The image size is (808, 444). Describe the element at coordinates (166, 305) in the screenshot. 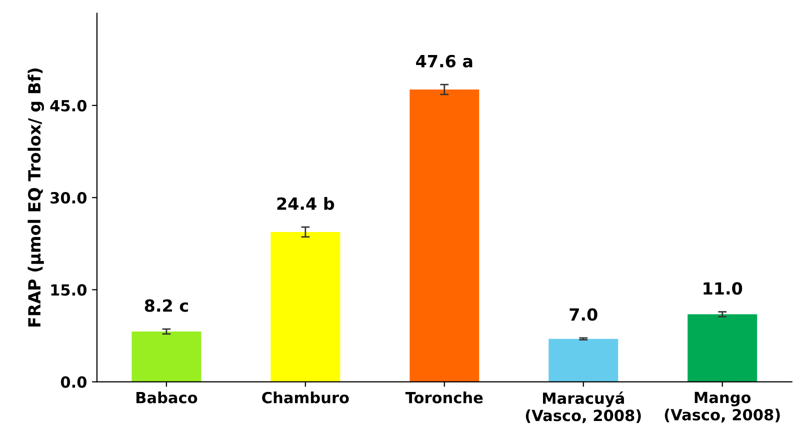

I see `data-label: 8.2 c` at that location.